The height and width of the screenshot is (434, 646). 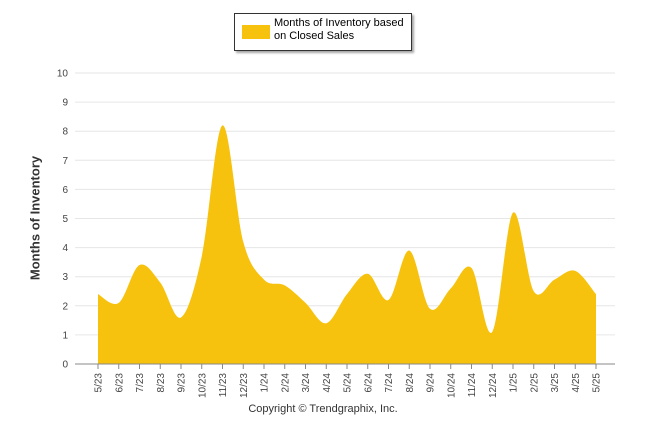 I want to click on y-tick-label: 5, so click(x=65, y=219).